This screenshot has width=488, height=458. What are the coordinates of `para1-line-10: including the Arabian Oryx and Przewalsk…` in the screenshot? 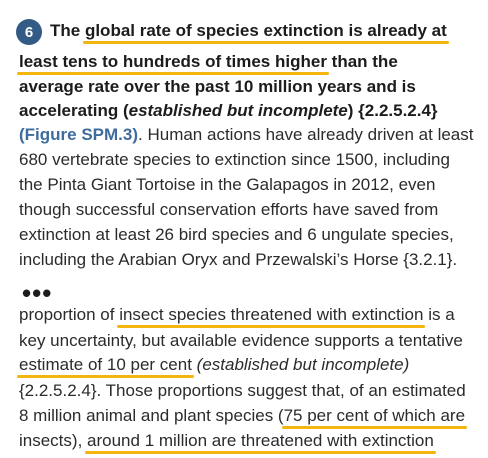 It's located at (238, 259).